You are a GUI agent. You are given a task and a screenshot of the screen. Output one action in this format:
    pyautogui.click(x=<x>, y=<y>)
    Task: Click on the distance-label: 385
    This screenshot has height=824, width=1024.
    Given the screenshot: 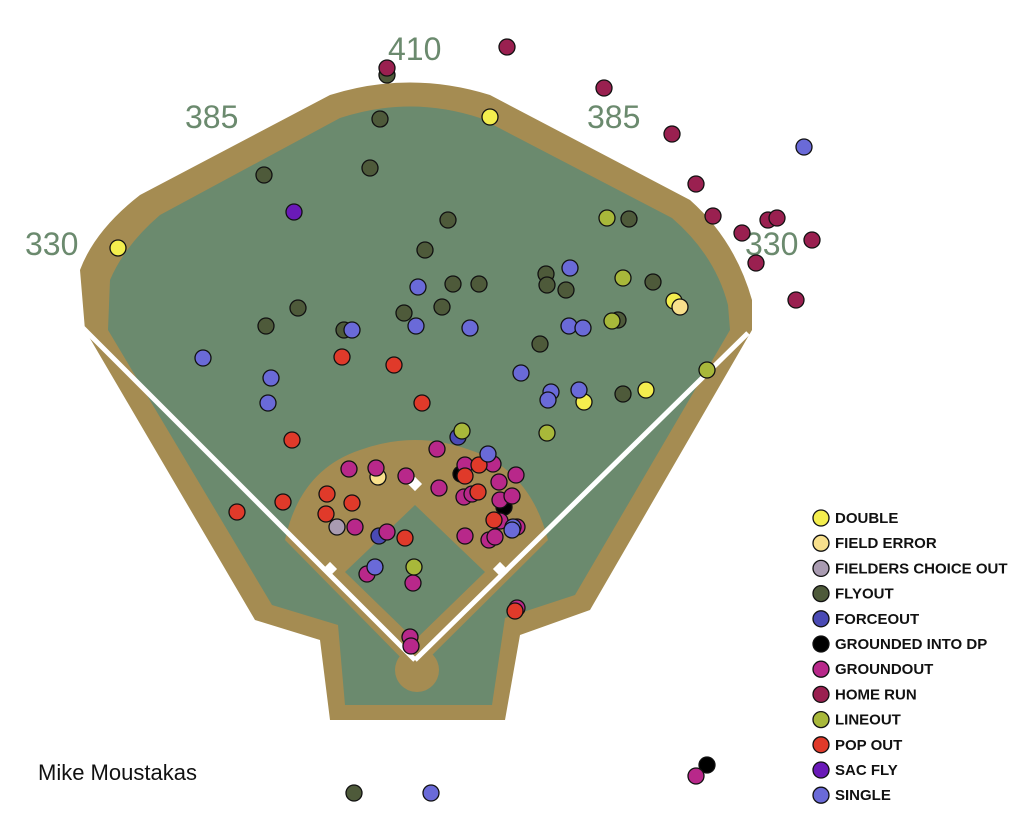 What is the action you would take?
    pyautogui.click(x=613, y=117)
    